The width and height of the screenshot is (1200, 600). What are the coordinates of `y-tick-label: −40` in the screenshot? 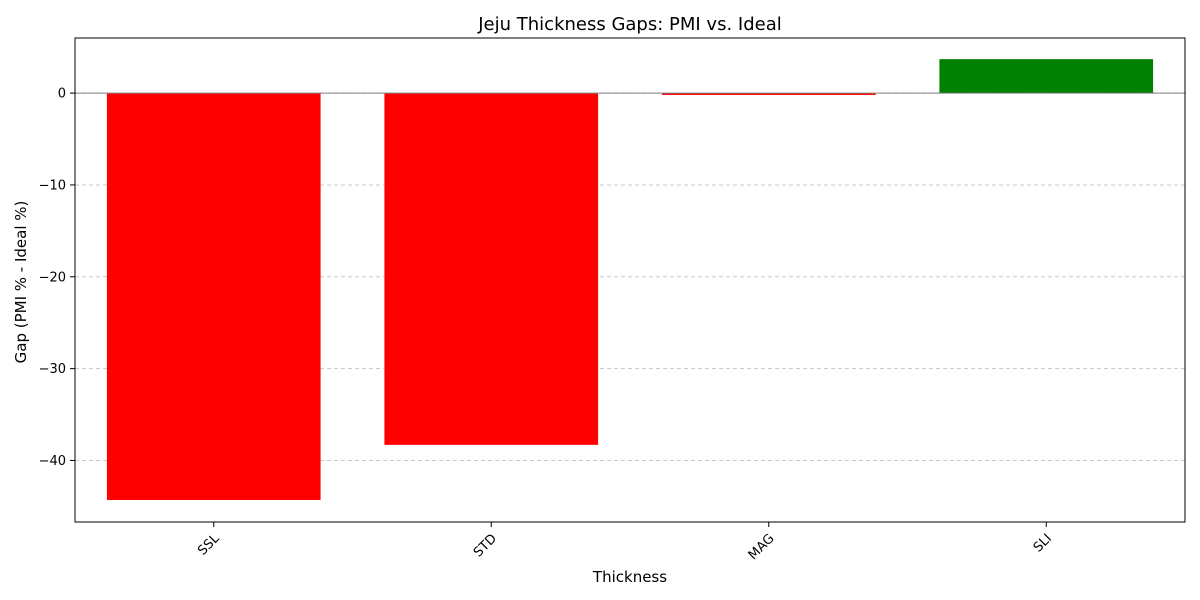 It's located at (52, 461).